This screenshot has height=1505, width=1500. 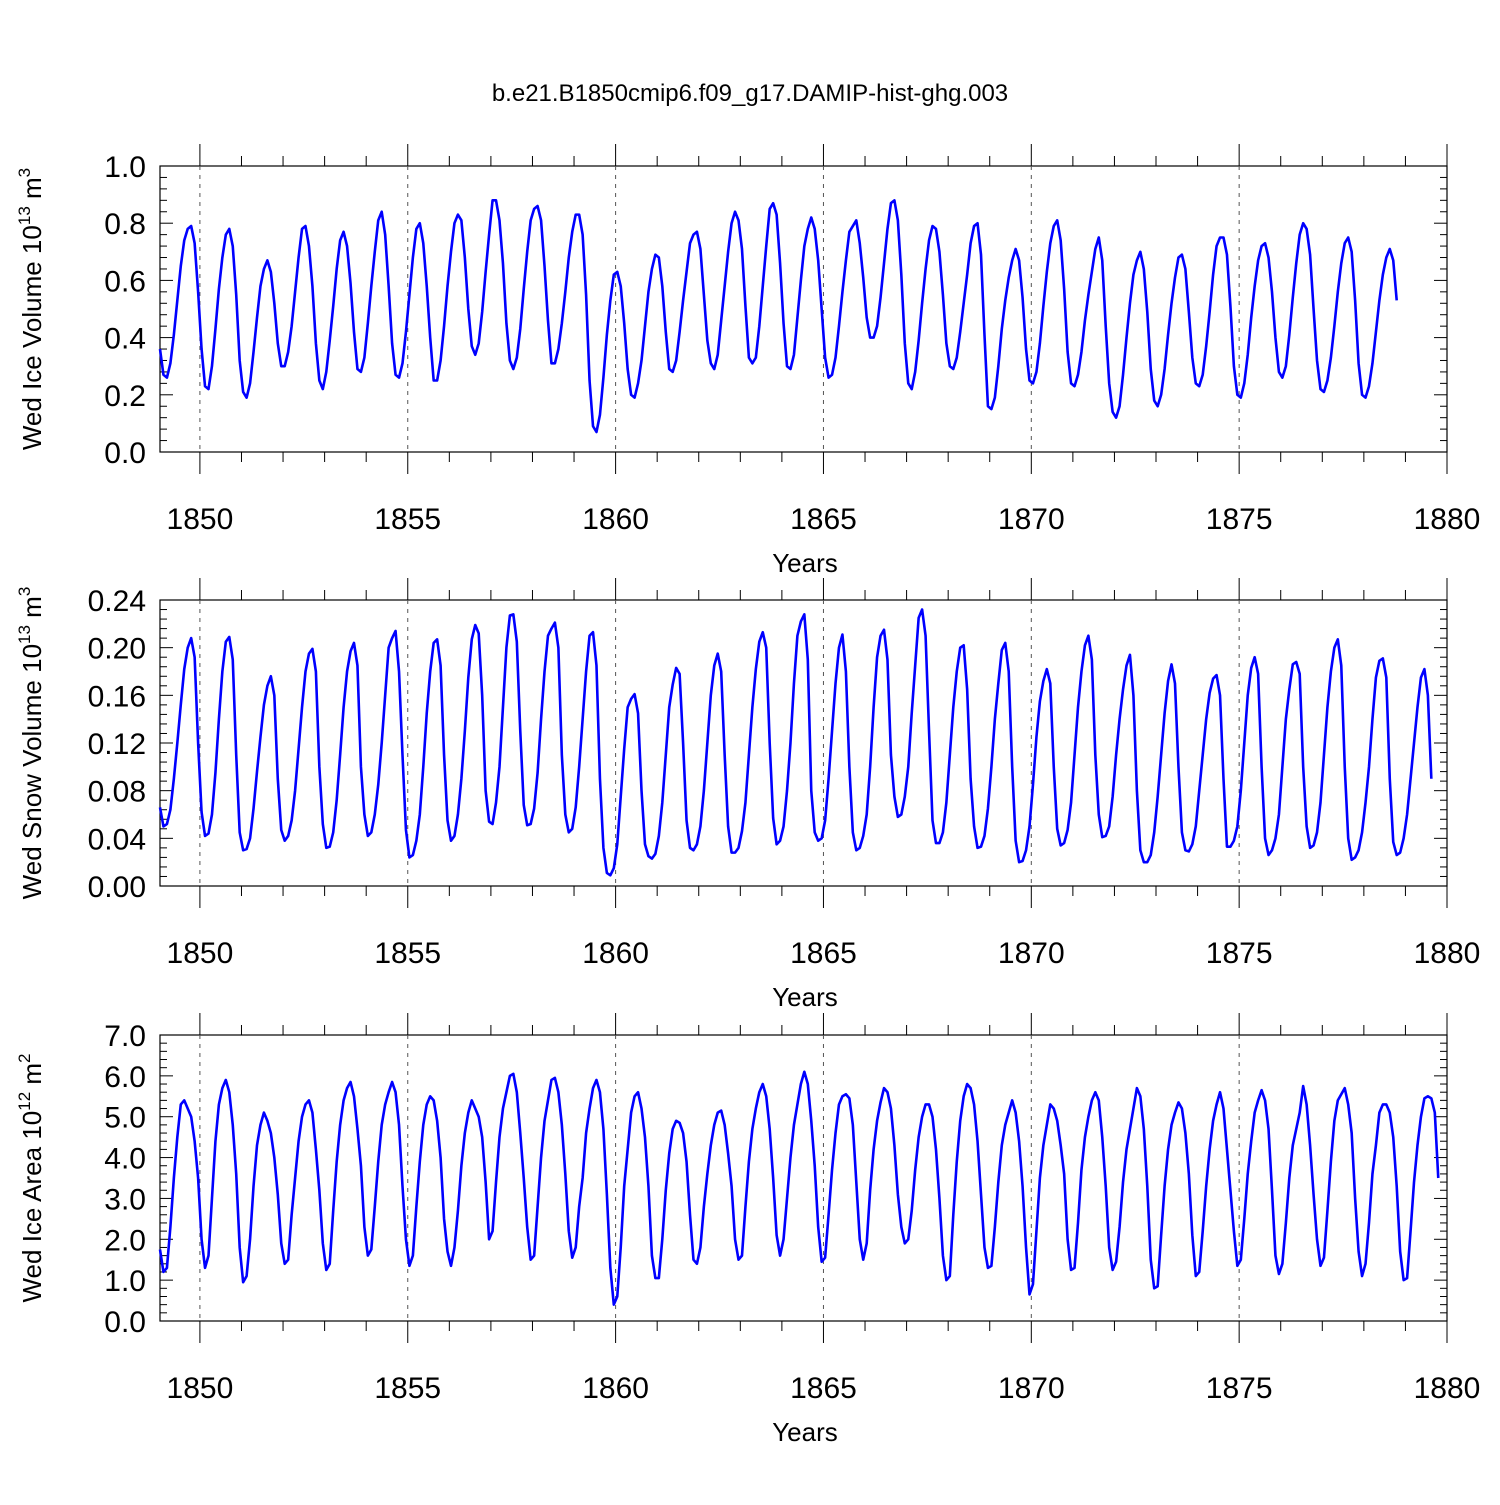 What do you see at coordinates (125, 396) in the screenshot?
I see `y-tick-label: 0.2` at bounding box center [125, 396].